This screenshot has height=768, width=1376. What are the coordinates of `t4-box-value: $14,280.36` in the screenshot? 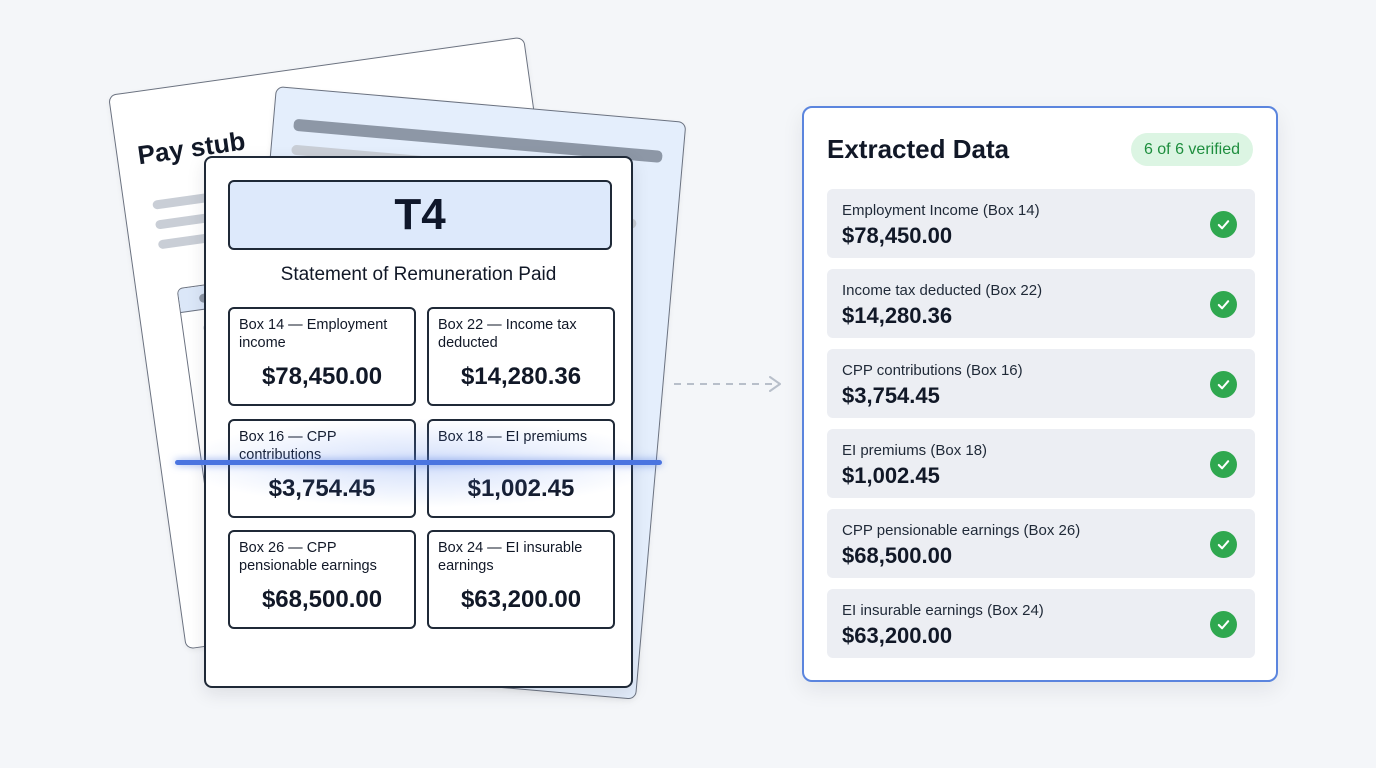 It's located at (521, 376).